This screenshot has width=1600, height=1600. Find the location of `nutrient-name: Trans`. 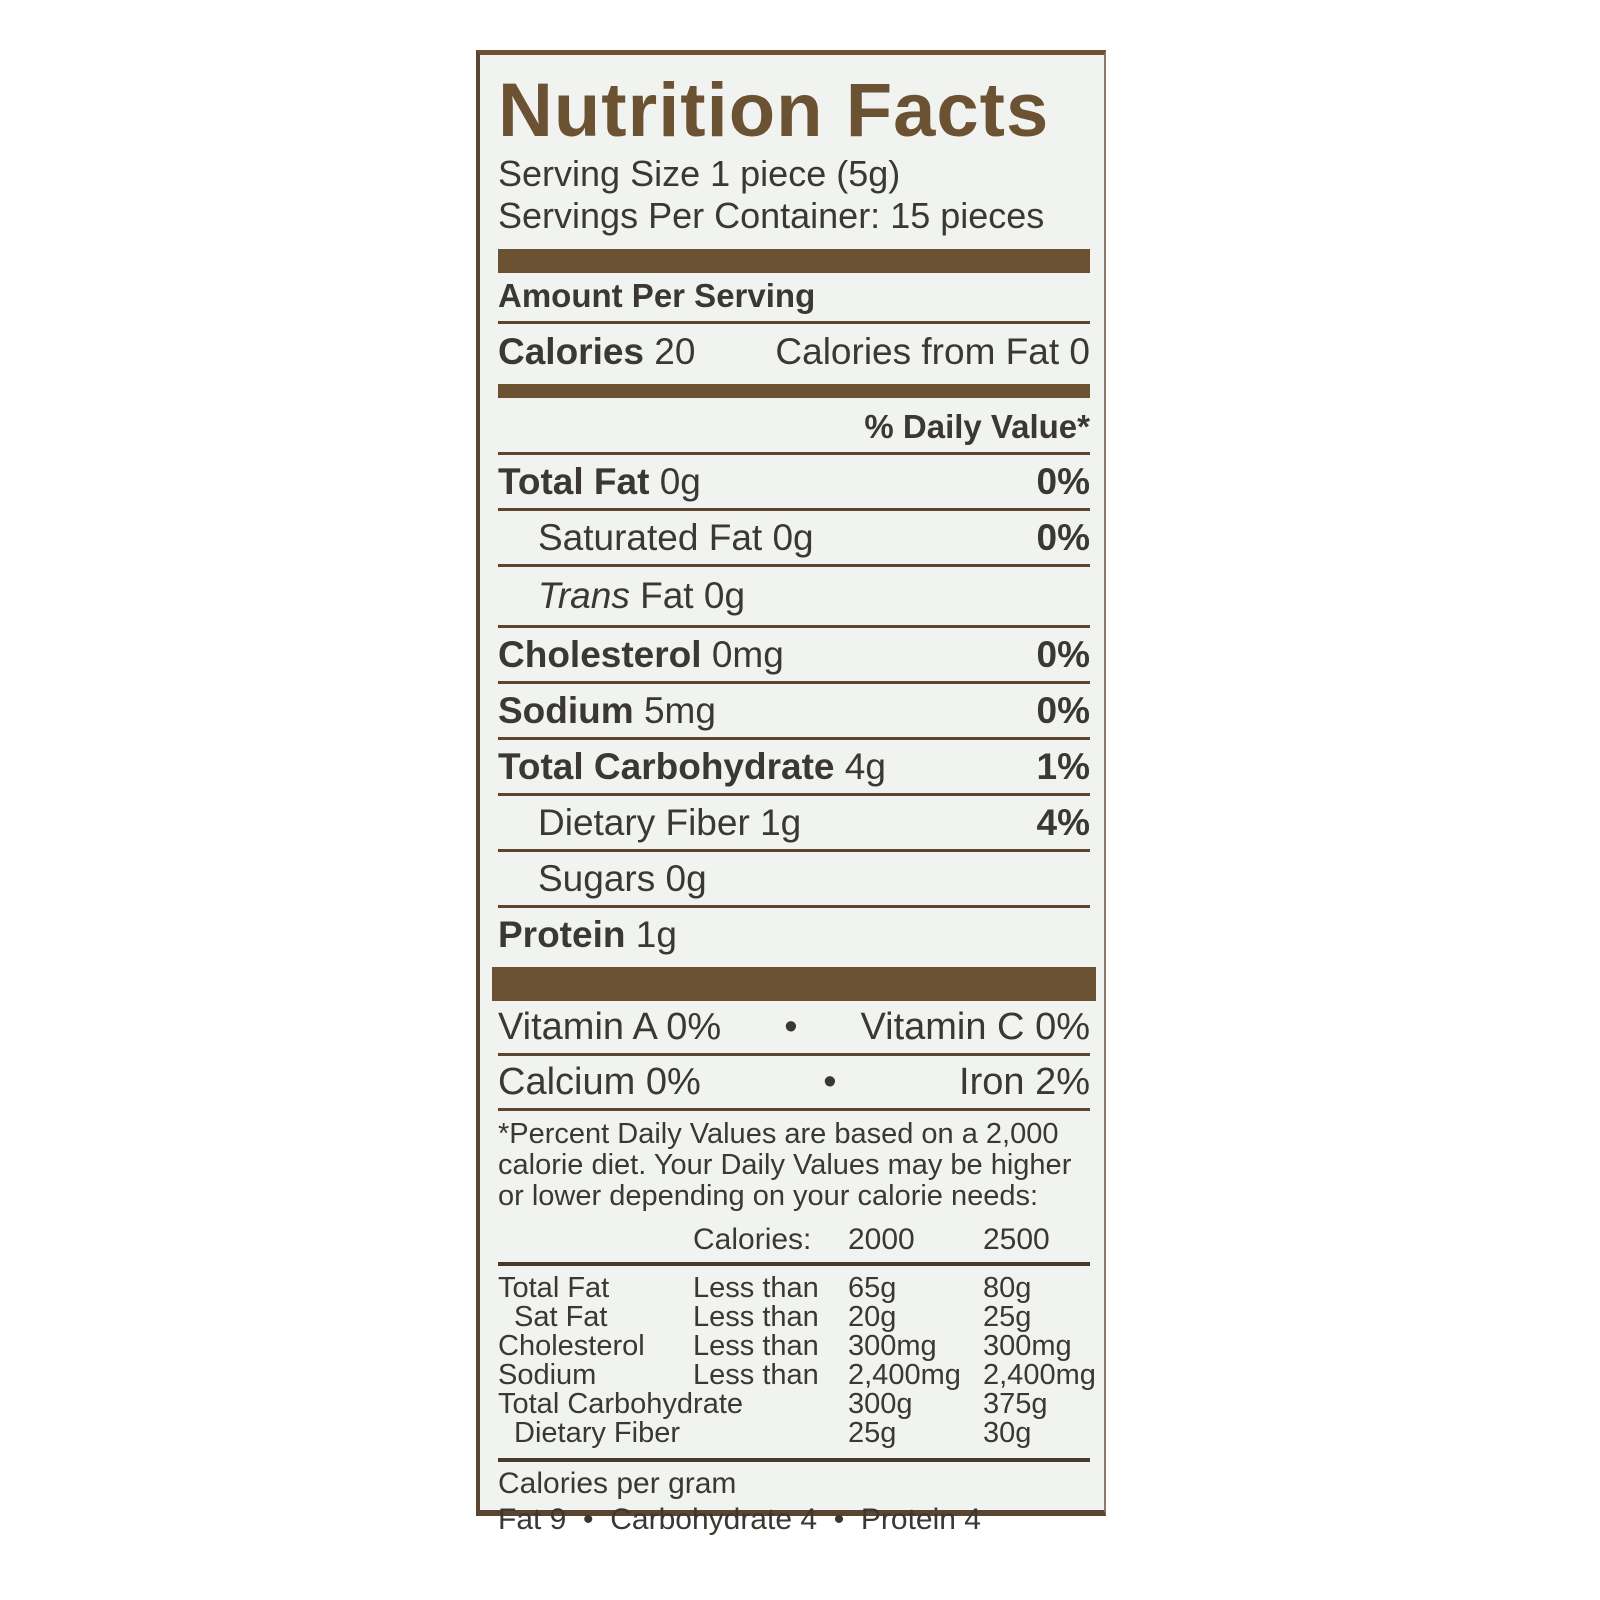

nutrient-name: Trans is located at coordinates (584, 595).